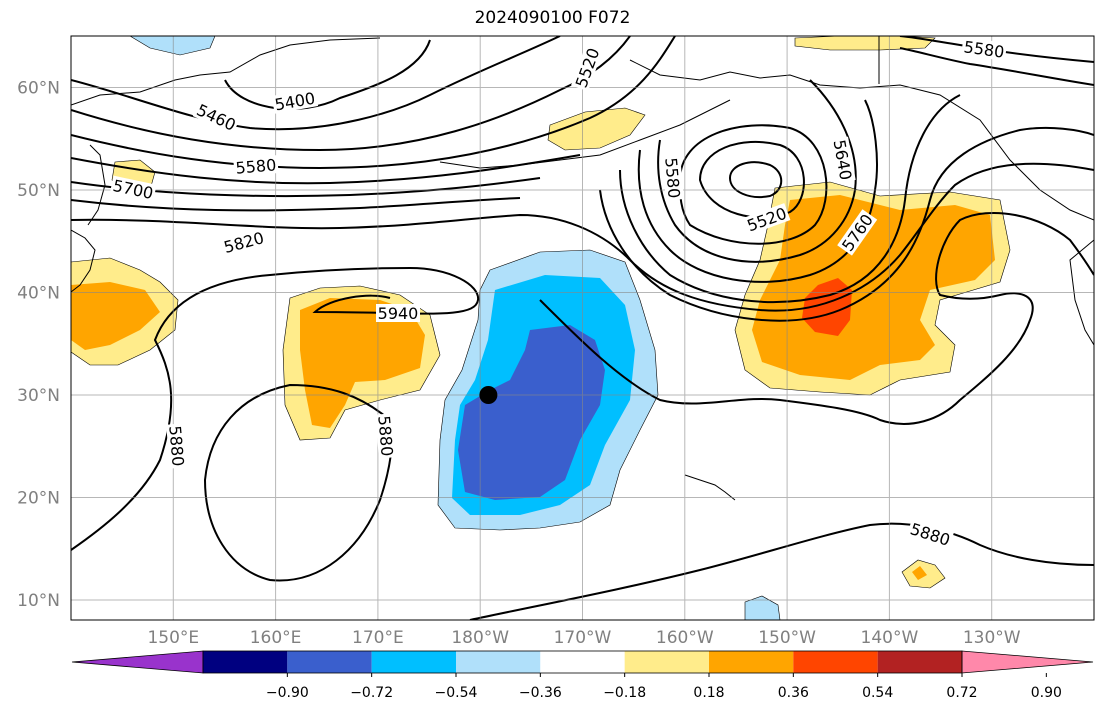 The width and height of the screenshot is (1105, 712). I want to click on center-marker, so click(488, 395).